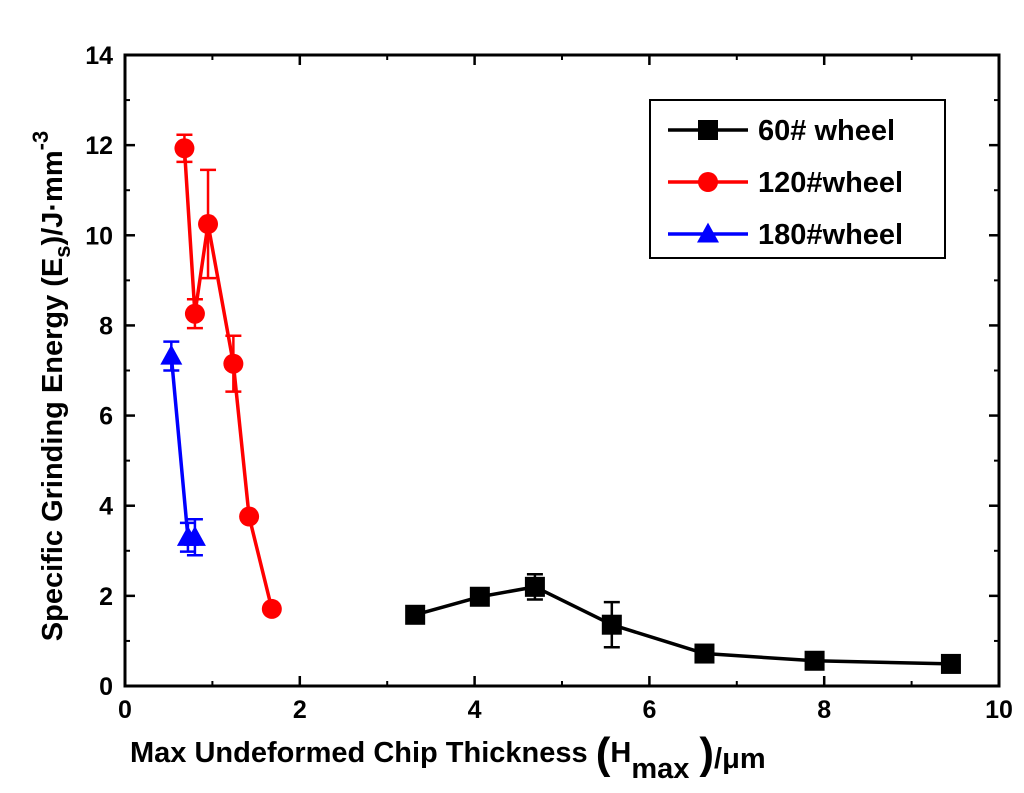 The width and height of the screenshot is (1024, 793). What do you see at coordinates (106, 417) in the screenshot?
I see `y-tick-label: 6` at bounding box center [106, 417].